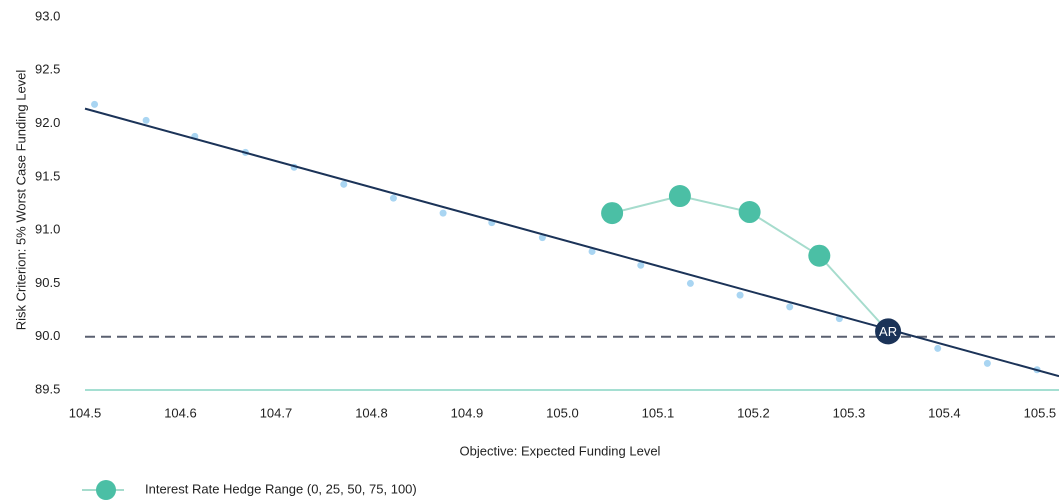 The height and width of the screenshot is (502, 1059). I want to click on y-tick-label: 91.0, so click(47, 229).